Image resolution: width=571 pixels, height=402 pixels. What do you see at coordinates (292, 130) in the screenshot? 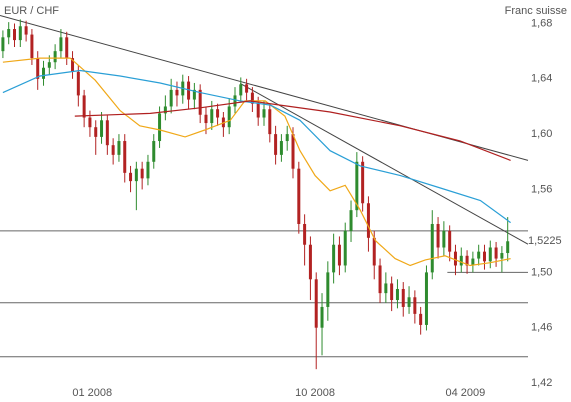
I see `moving-average` at bounding box center [292, 130].